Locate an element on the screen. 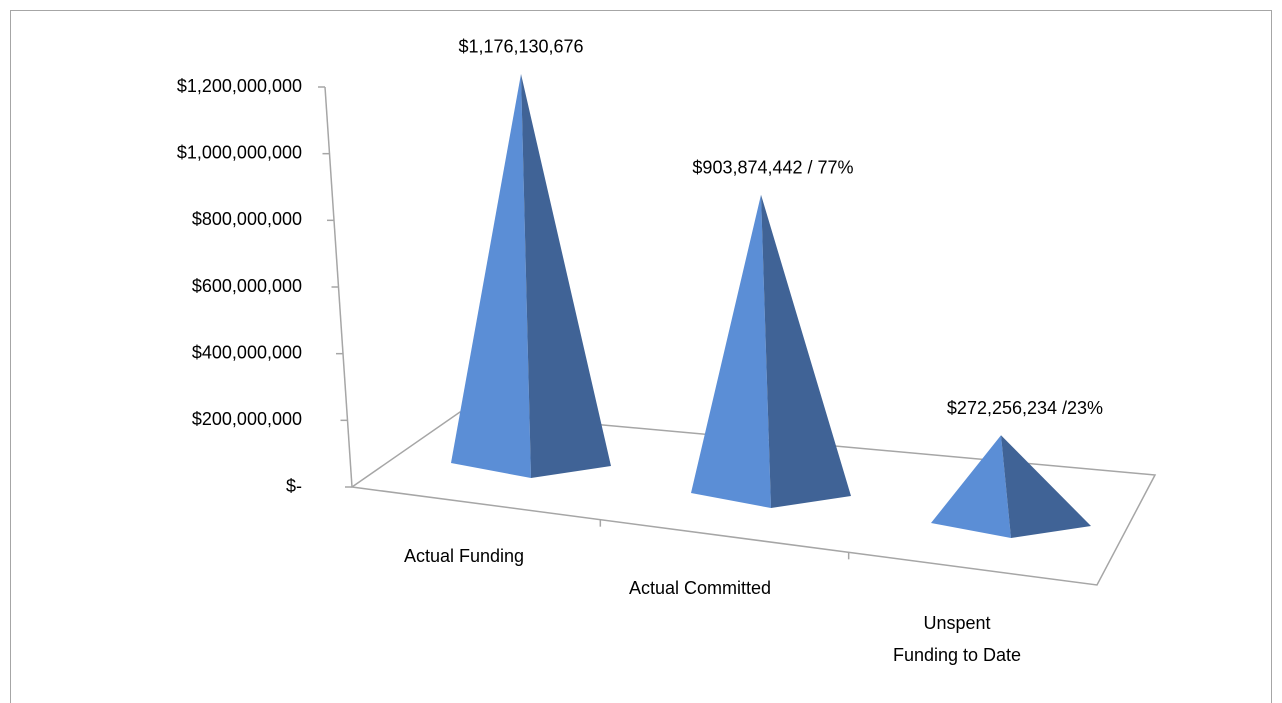 The width and height of the screenshot is (1282, 703). value-label: $1,176,130,676 is located at coordinates (520, 47).